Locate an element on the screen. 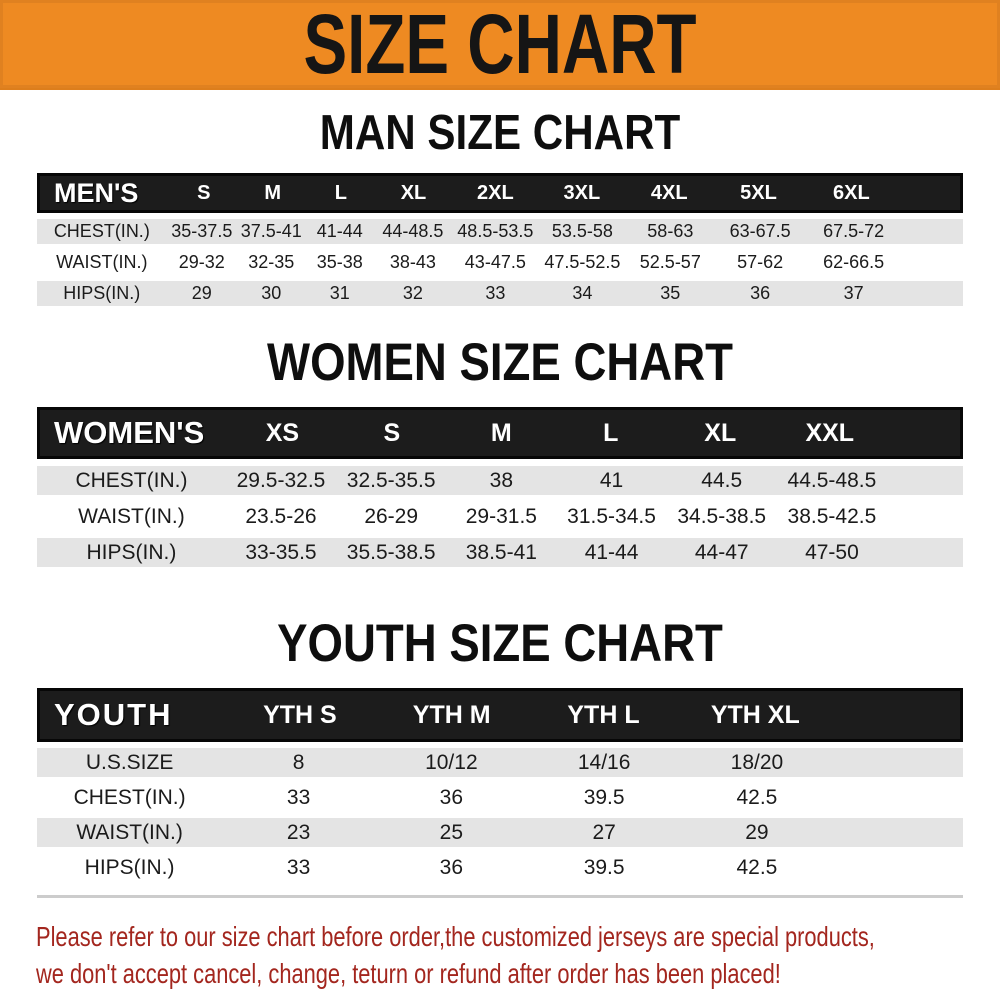 This screenshot has height=1000, width=1000. banner: SIZE CHART is located at coordinates (500, 45).